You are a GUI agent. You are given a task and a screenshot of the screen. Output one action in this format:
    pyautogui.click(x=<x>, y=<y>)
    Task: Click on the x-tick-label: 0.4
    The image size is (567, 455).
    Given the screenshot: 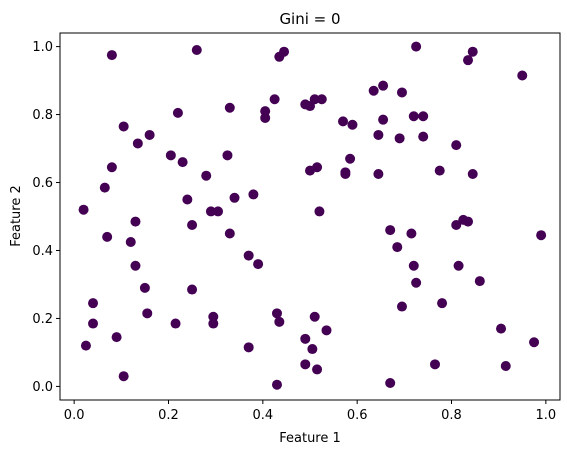 What is the action you would take?
    pyautogui.click(x=262, y=415)
    